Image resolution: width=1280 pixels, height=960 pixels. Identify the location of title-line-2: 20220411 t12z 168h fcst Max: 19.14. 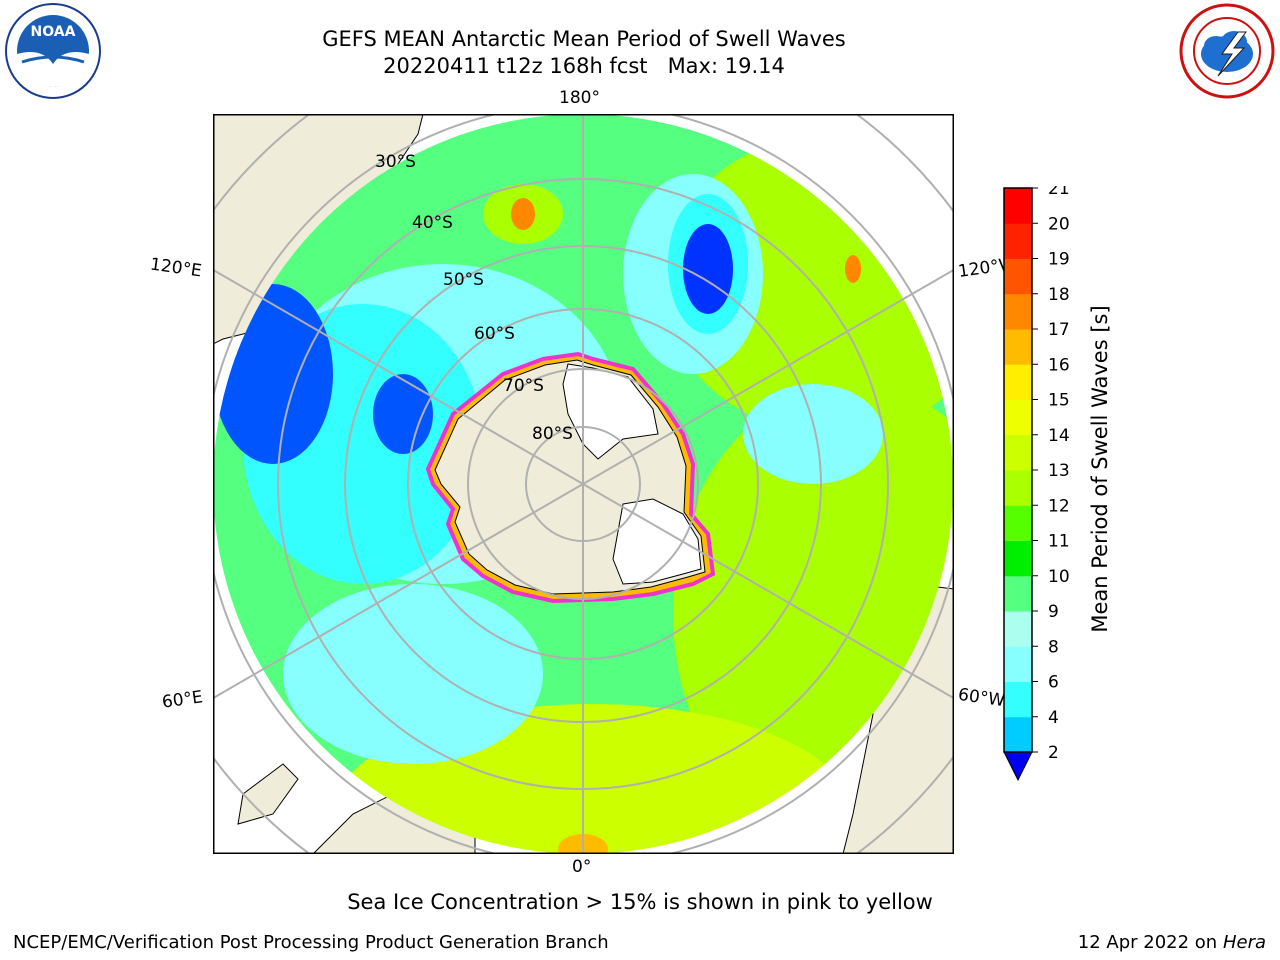
(584, 66).